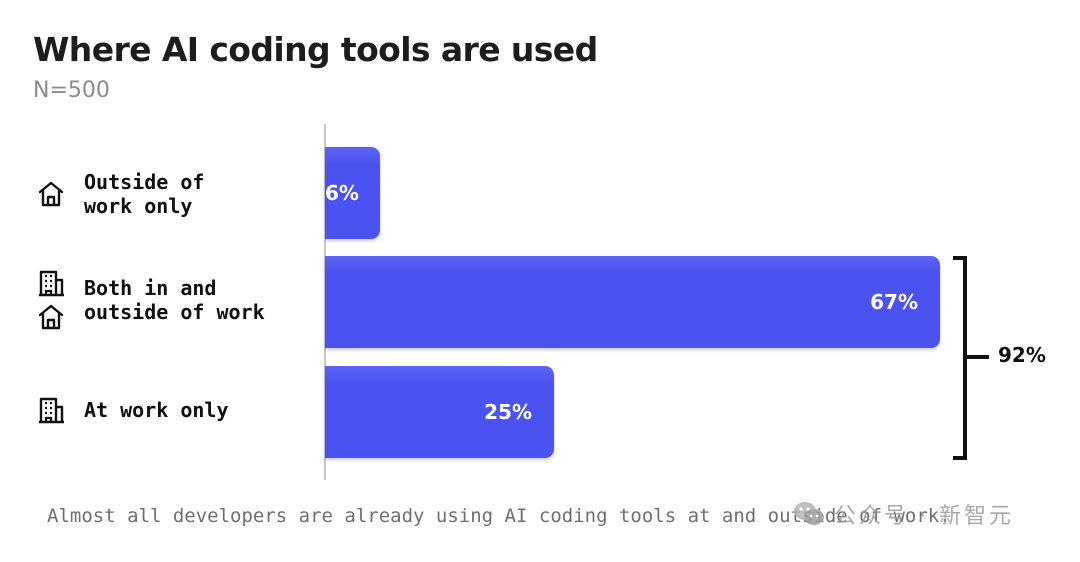 The height and width of the screenshot is (562, 1080). What do you see at coordinates (809, 513) in the screenshot?
I see `wechat-logo-icon` at bounding box center [809, 513].